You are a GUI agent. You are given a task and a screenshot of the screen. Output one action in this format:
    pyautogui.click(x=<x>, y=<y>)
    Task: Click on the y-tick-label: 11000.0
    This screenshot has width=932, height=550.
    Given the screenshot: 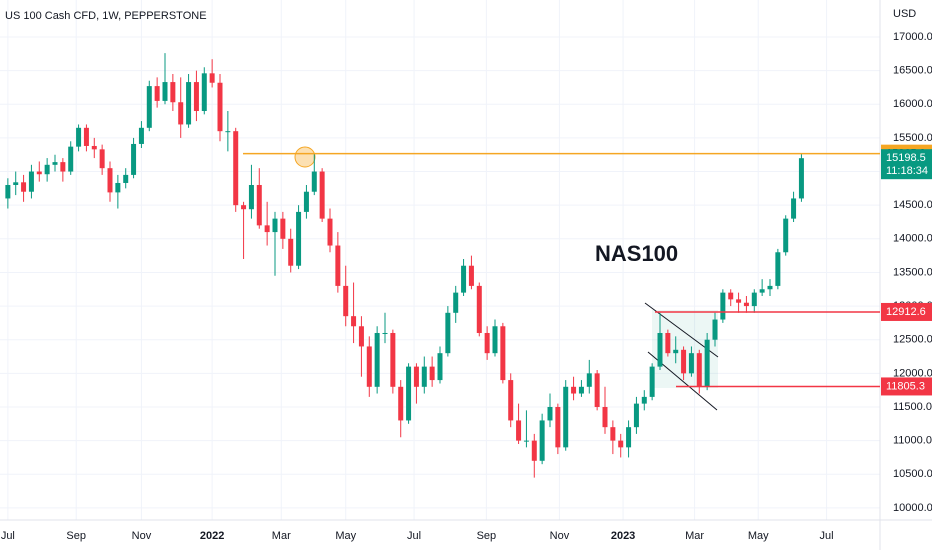 What is the action you would take?
    pyautogui.click(x=912, y=441)
    